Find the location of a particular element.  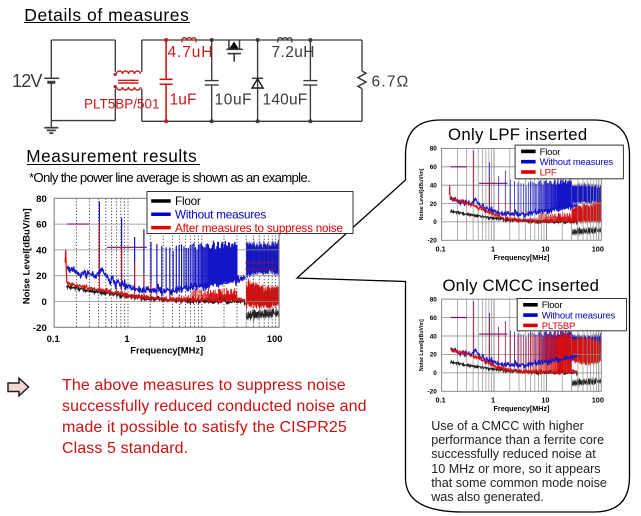

svg-text: 4.7uH is located at coordinates (191, 52).